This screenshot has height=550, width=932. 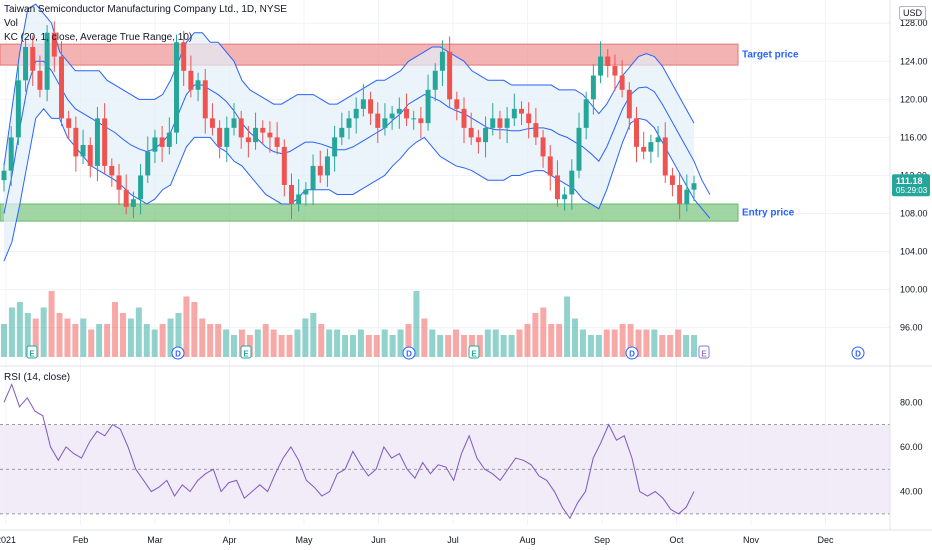 I want to click on last-price-tag, so click(x=911, y=185).